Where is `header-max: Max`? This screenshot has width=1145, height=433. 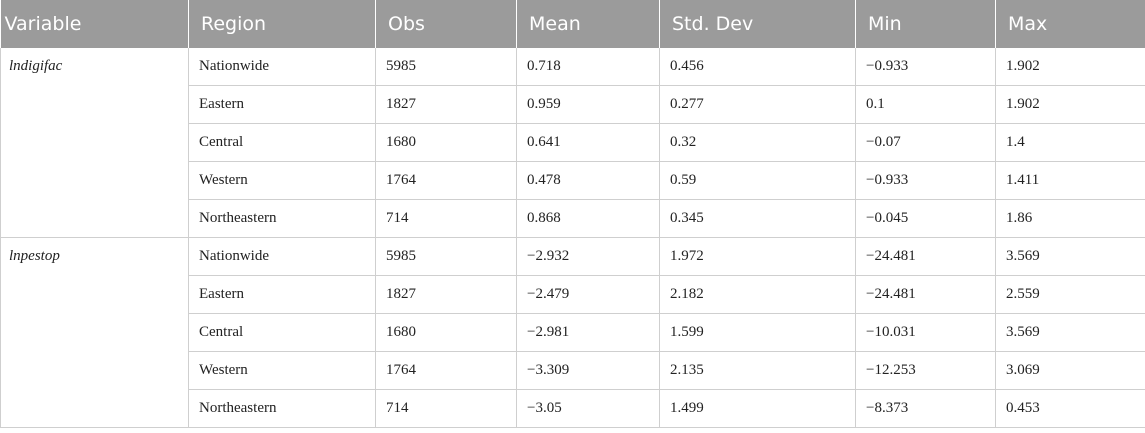
header-max: Max is located at coordinates (1070, 24).